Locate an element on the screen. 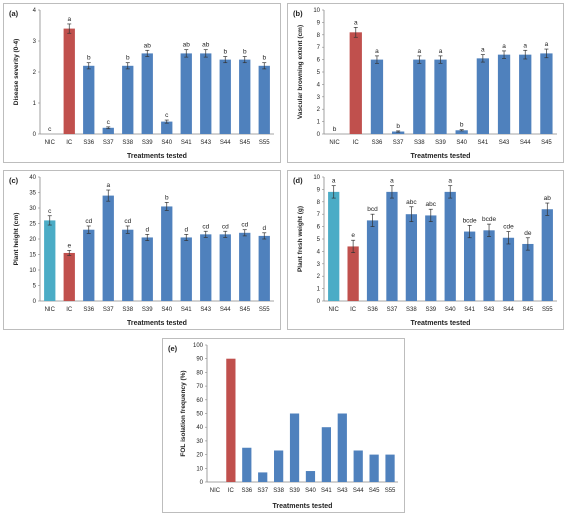  y-tick-label: 0 is located at coordinates (35, 135).